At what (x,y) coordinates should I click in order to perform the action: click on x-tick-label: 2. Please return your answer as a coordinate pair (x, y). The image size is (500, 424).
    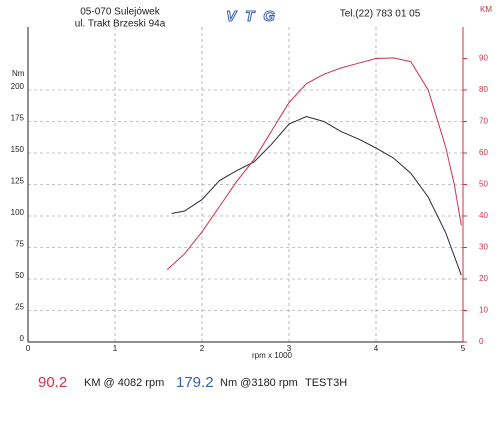
    Looking at the image, I should click on (202, 348).